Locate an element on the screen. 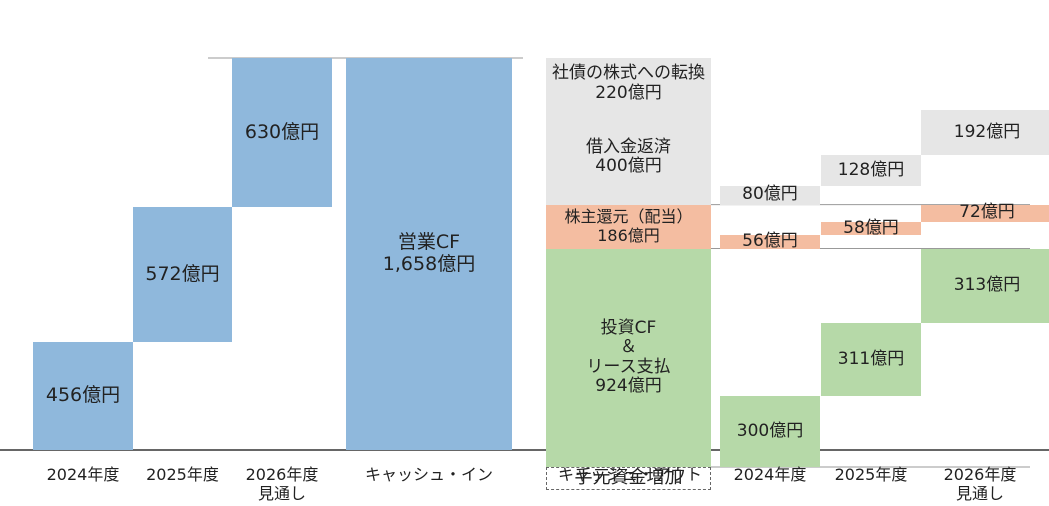  investment-1-label: 300億円 is located at coordinates (770, 430).